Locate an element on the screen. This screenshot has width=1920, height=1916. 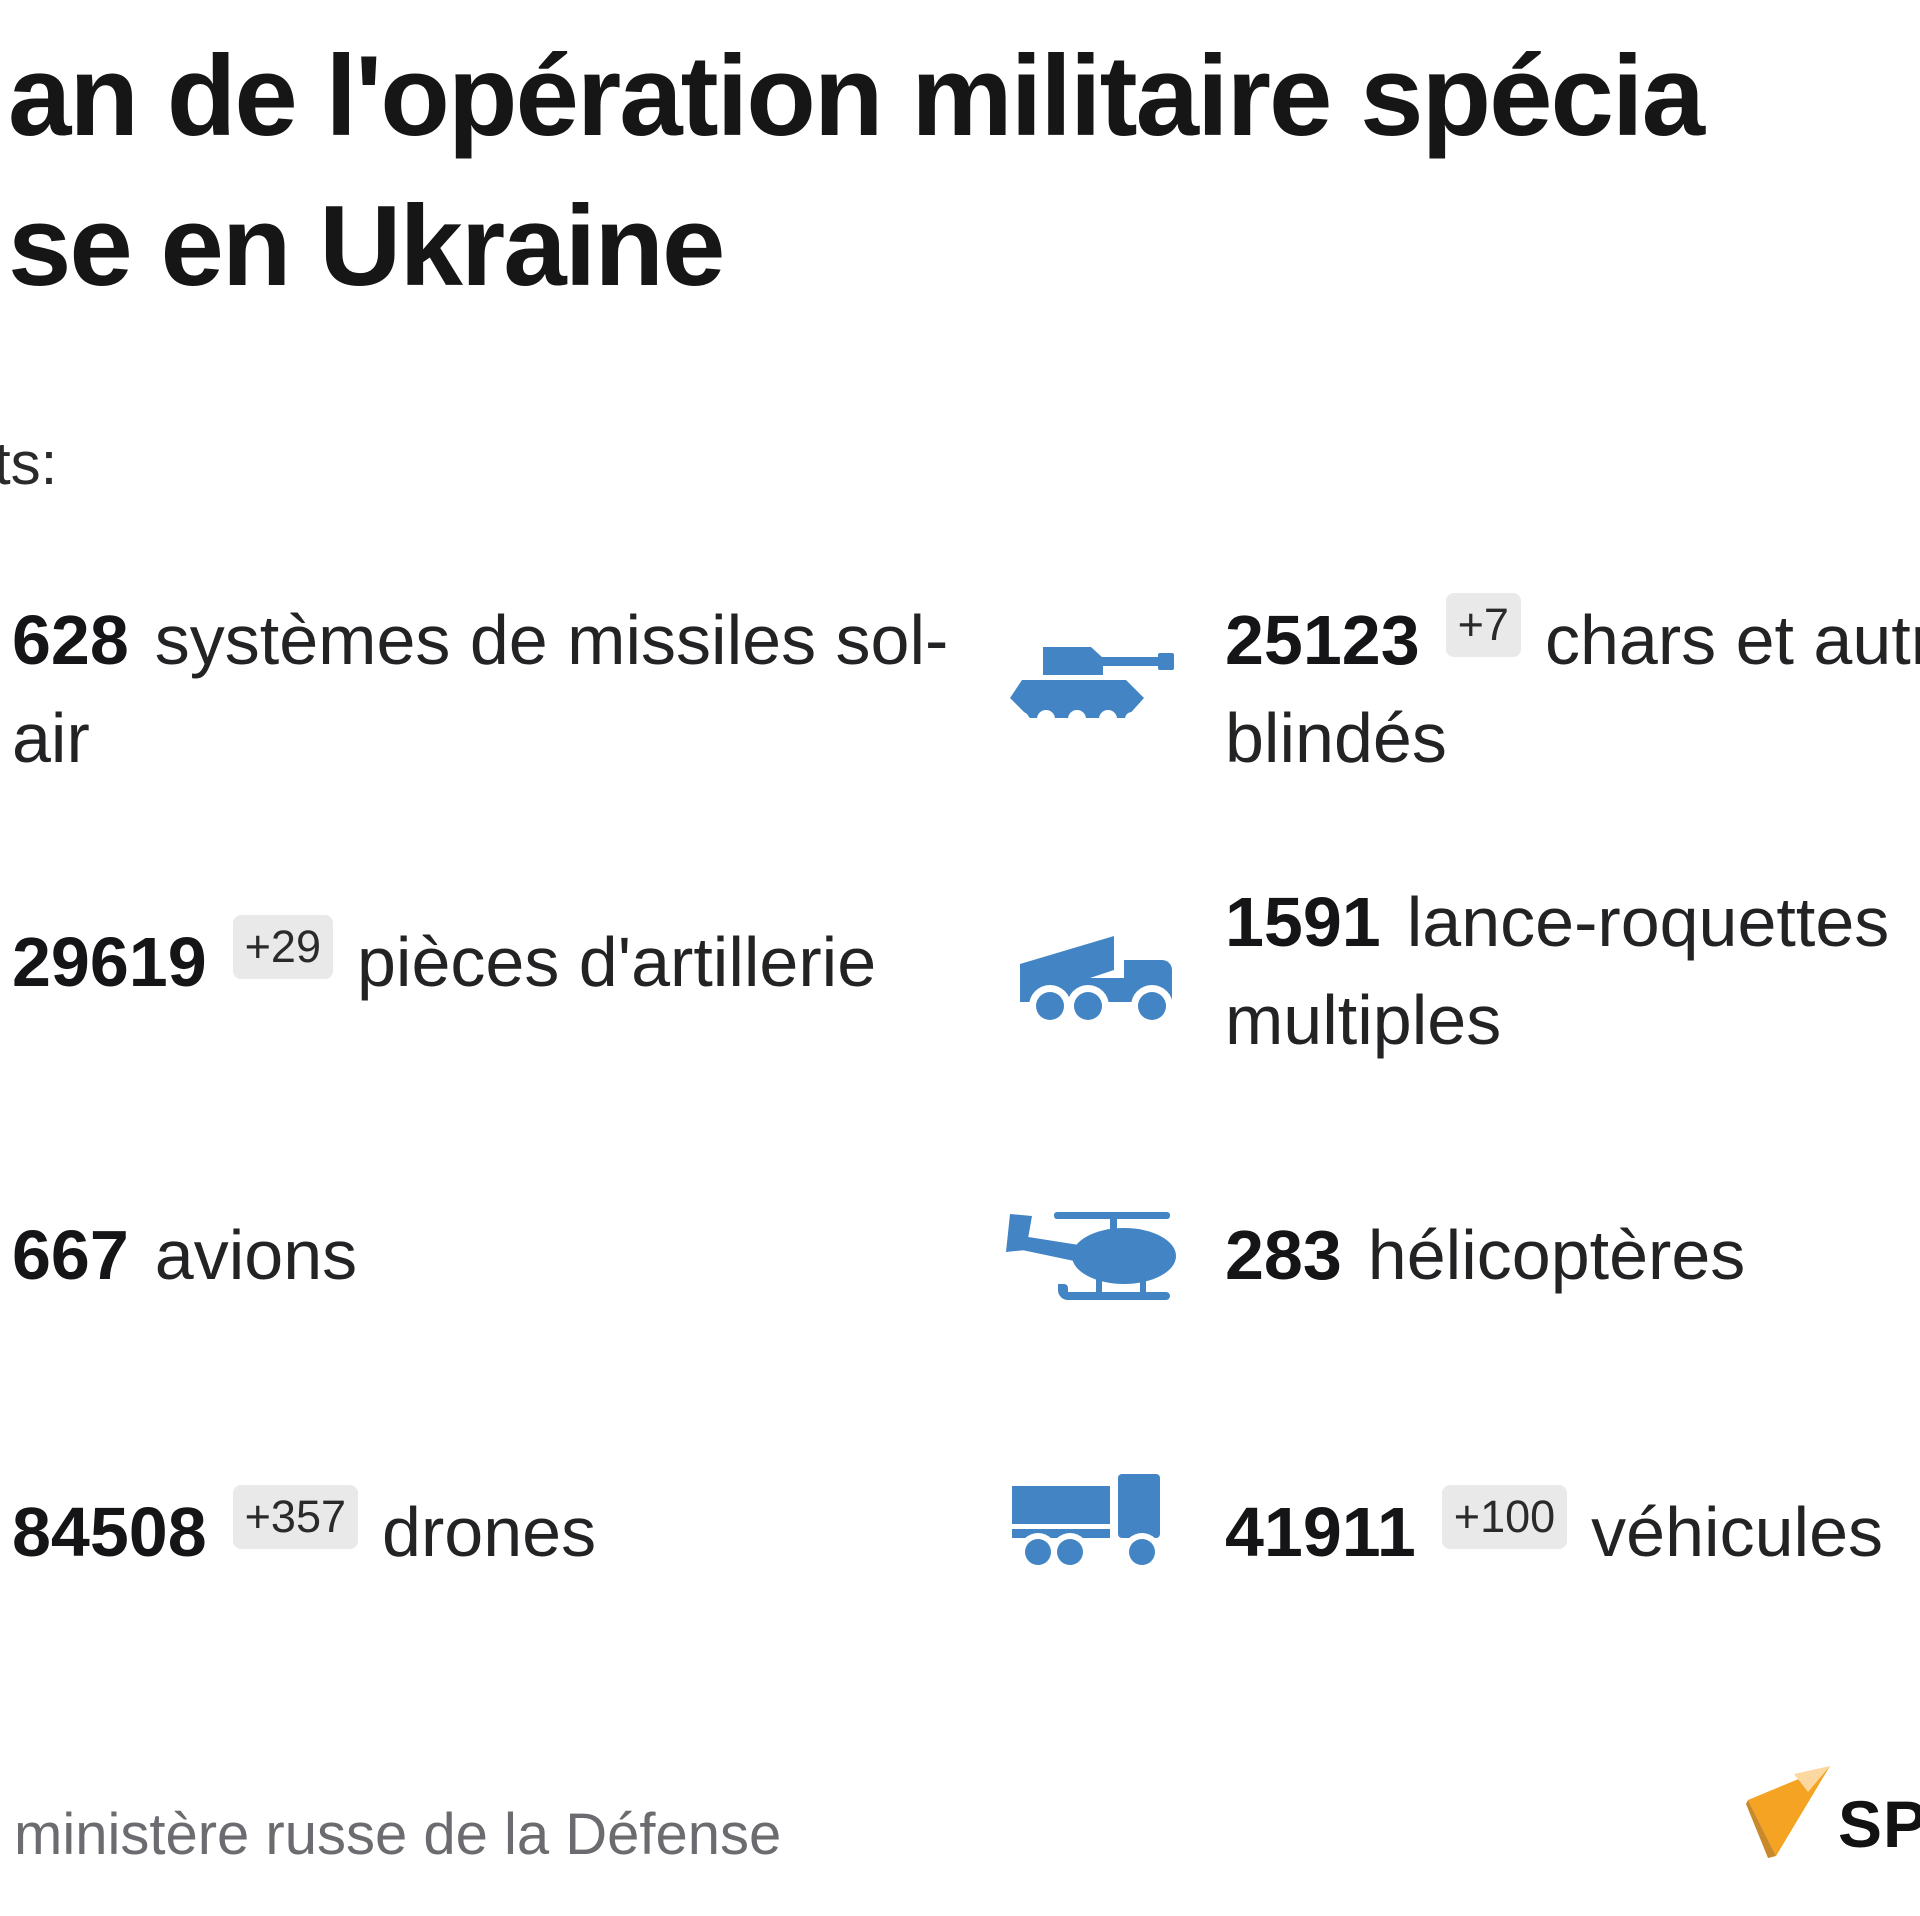
mlrs-launcher-icon is located at coordinates (1096, 973).